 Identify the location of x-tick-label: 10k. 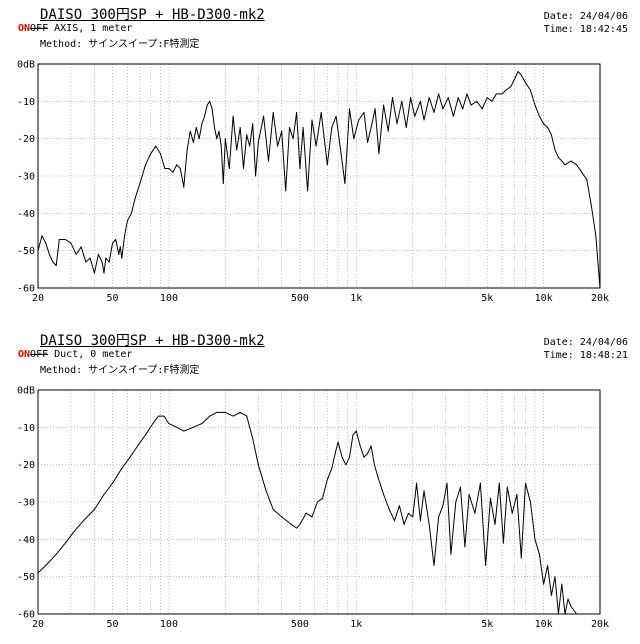
(544, 624).